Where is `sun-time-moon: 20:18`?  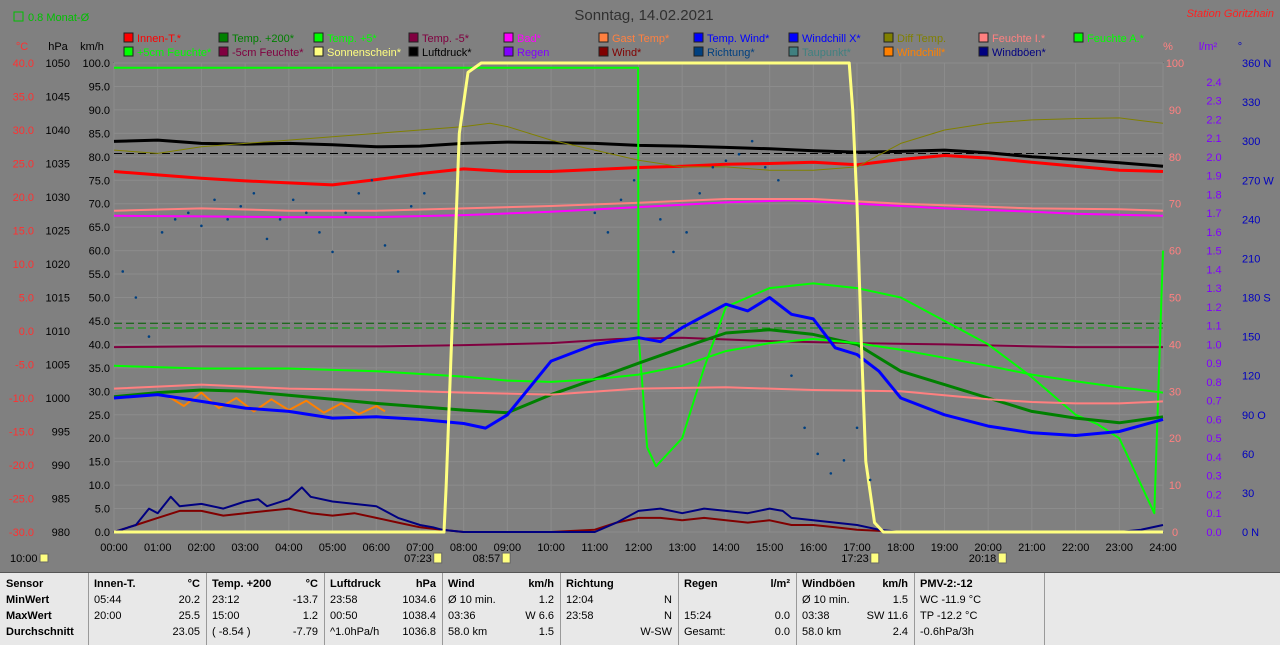
sun-time-moon: 20:18 is located at coordinates (983, 559).